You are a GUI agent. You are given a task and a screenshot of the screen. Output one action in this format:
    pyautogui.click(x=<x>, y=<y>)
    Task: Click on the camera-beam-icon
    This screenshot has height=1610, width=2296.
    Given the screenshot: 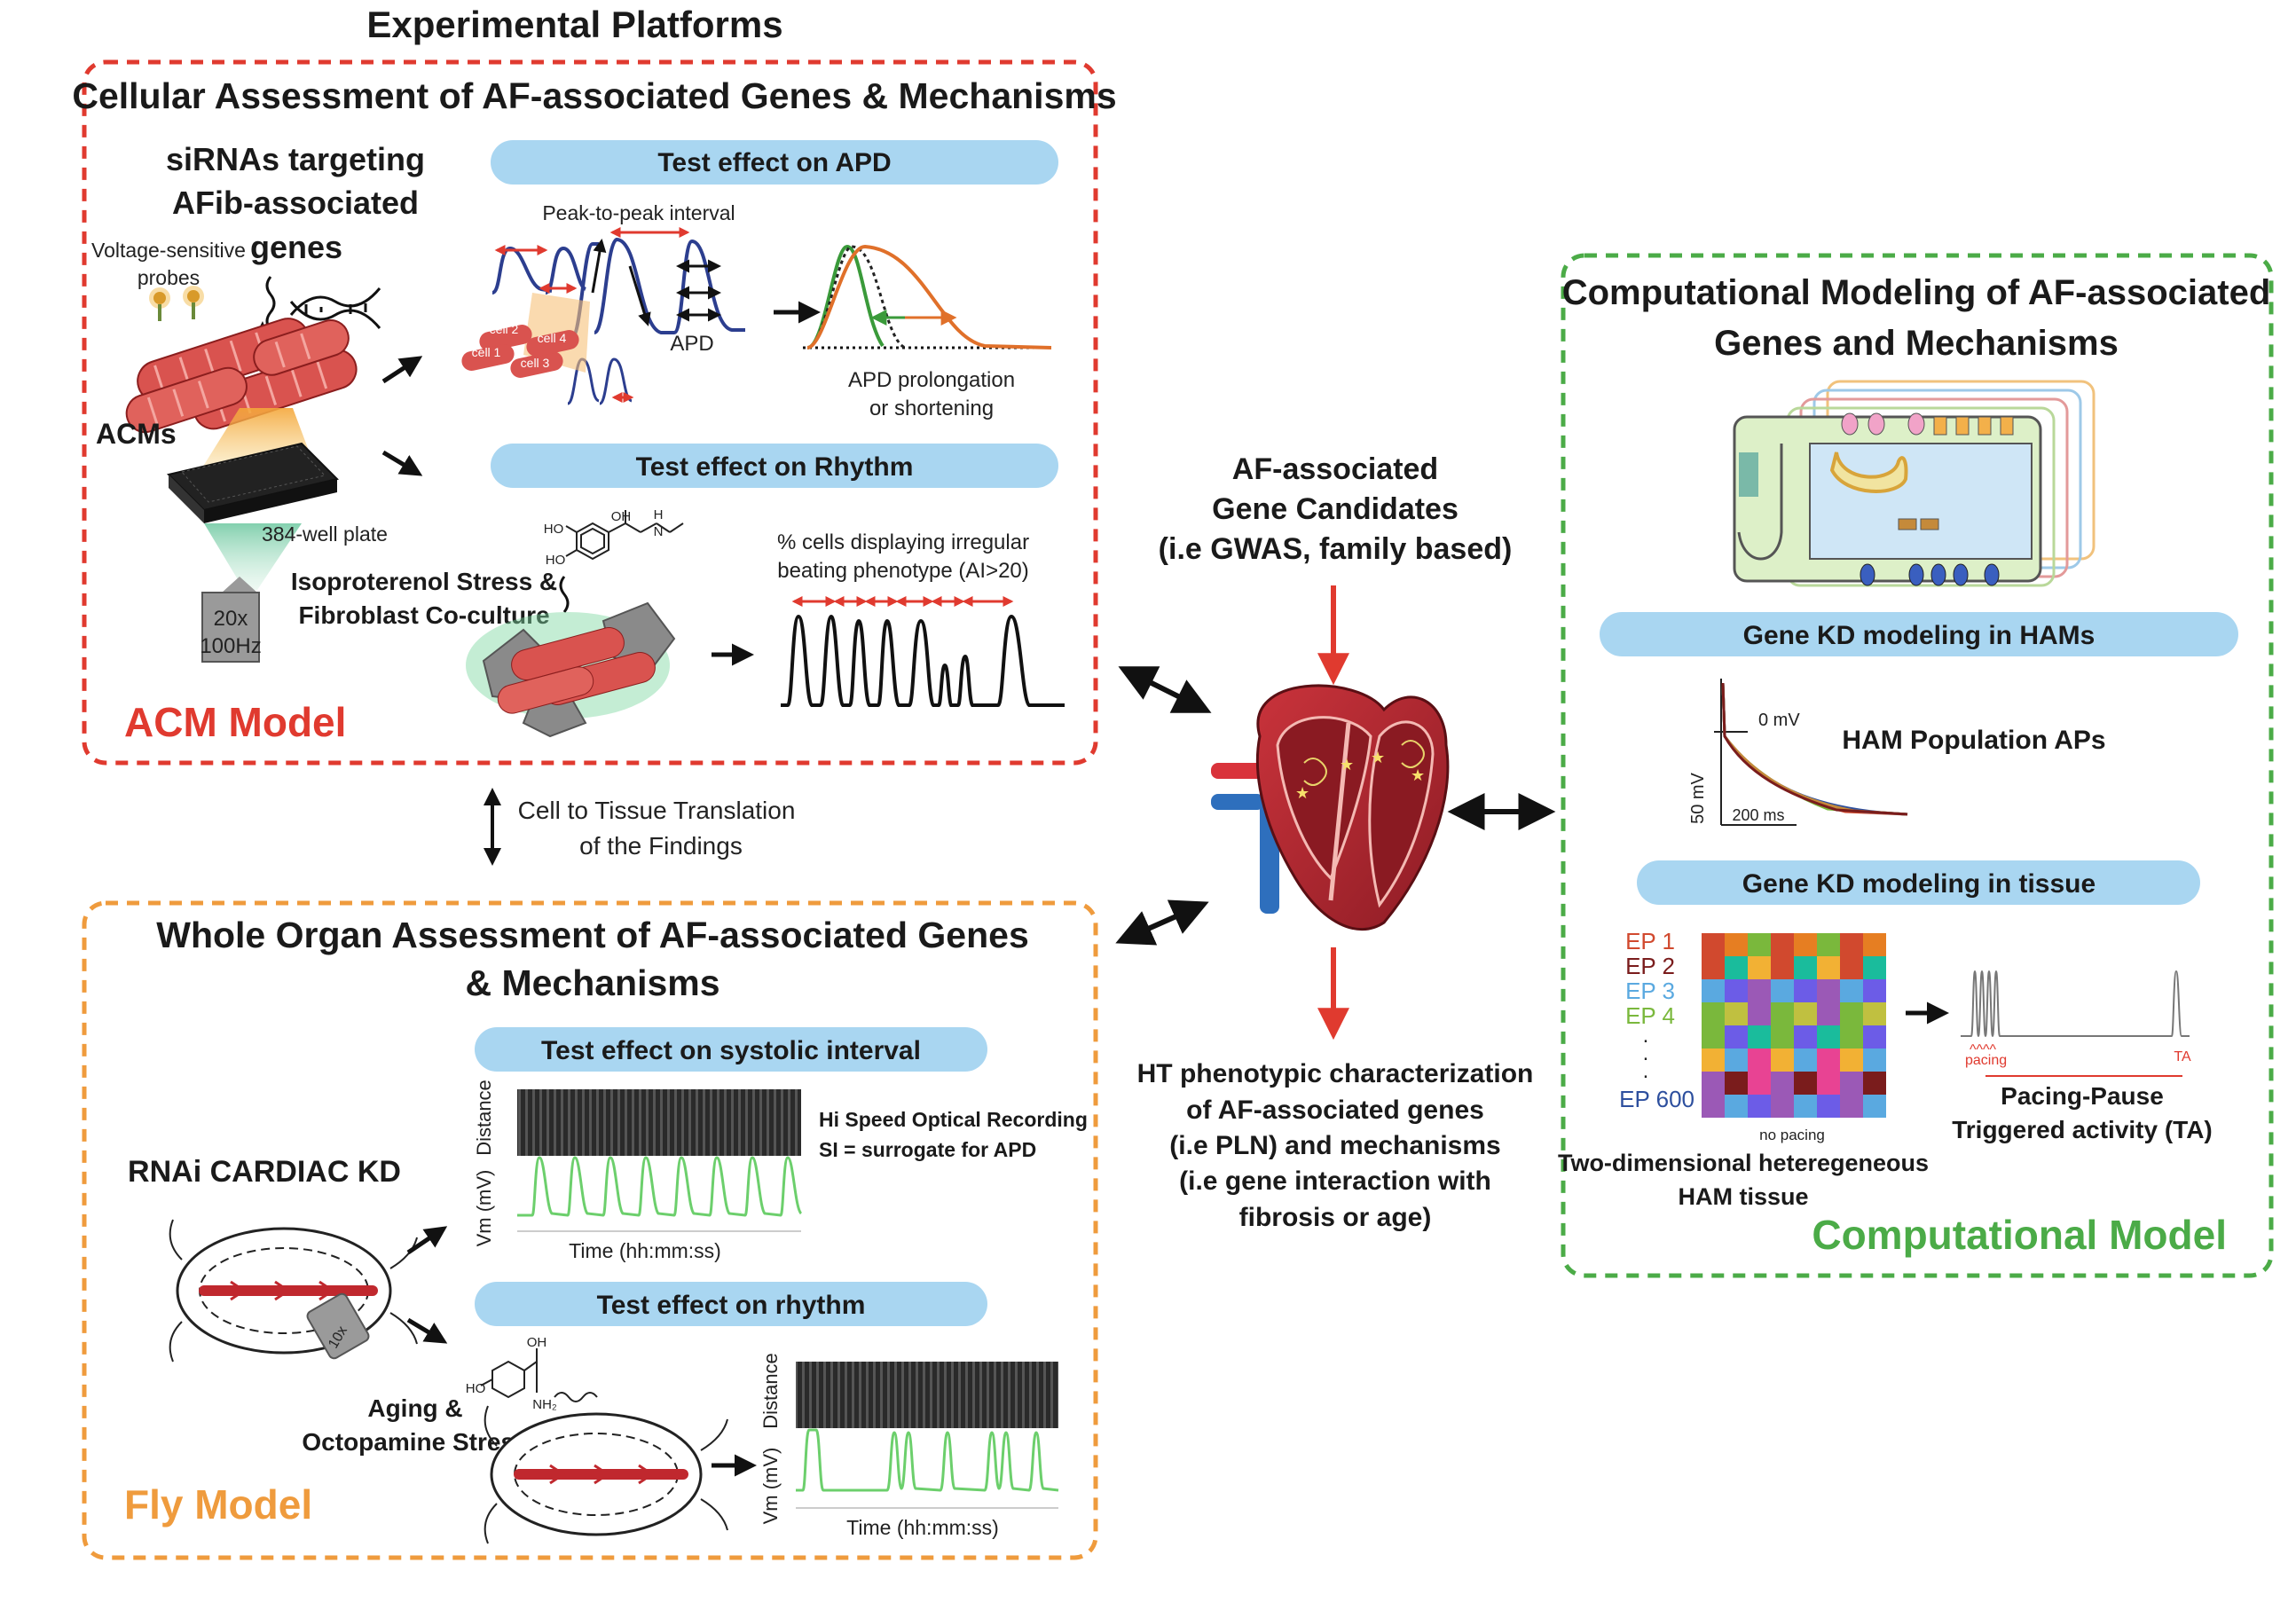 What is the action you would take?
    pyautogui.click(x=253, y=556)
    